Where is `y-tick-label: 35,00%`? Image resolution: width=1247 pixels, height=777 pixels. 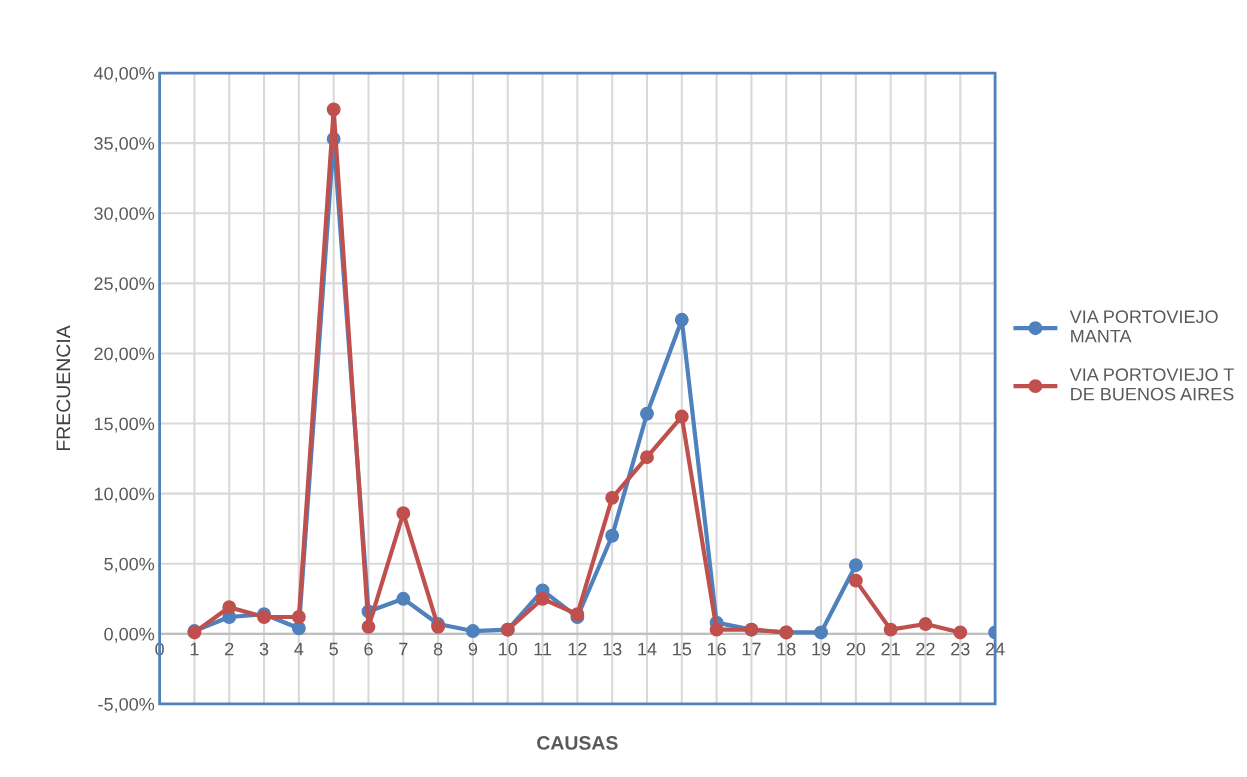
y-tick-label: 35,00% is located at coordinates (124, 144).